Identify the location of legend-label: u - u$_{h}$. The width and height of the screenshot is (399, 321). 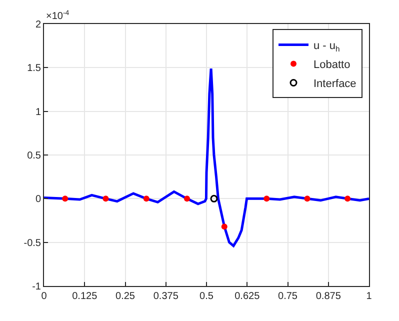
(327, 47).